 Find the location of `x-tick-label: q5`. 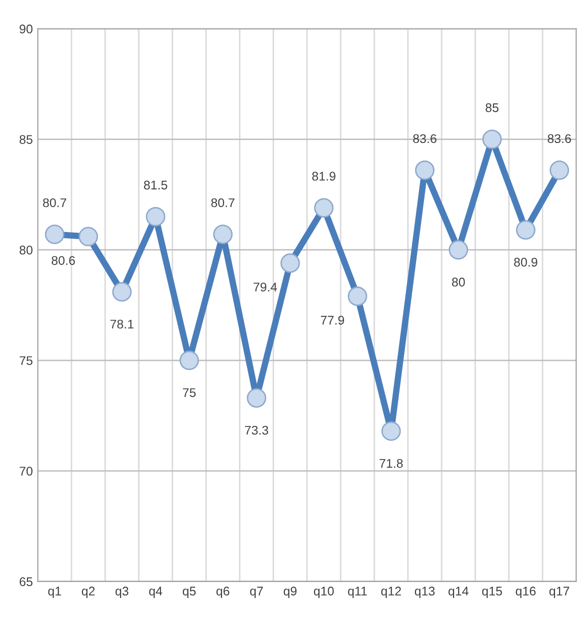

x-tick-label: q5 is located at coordinates (189, 592).